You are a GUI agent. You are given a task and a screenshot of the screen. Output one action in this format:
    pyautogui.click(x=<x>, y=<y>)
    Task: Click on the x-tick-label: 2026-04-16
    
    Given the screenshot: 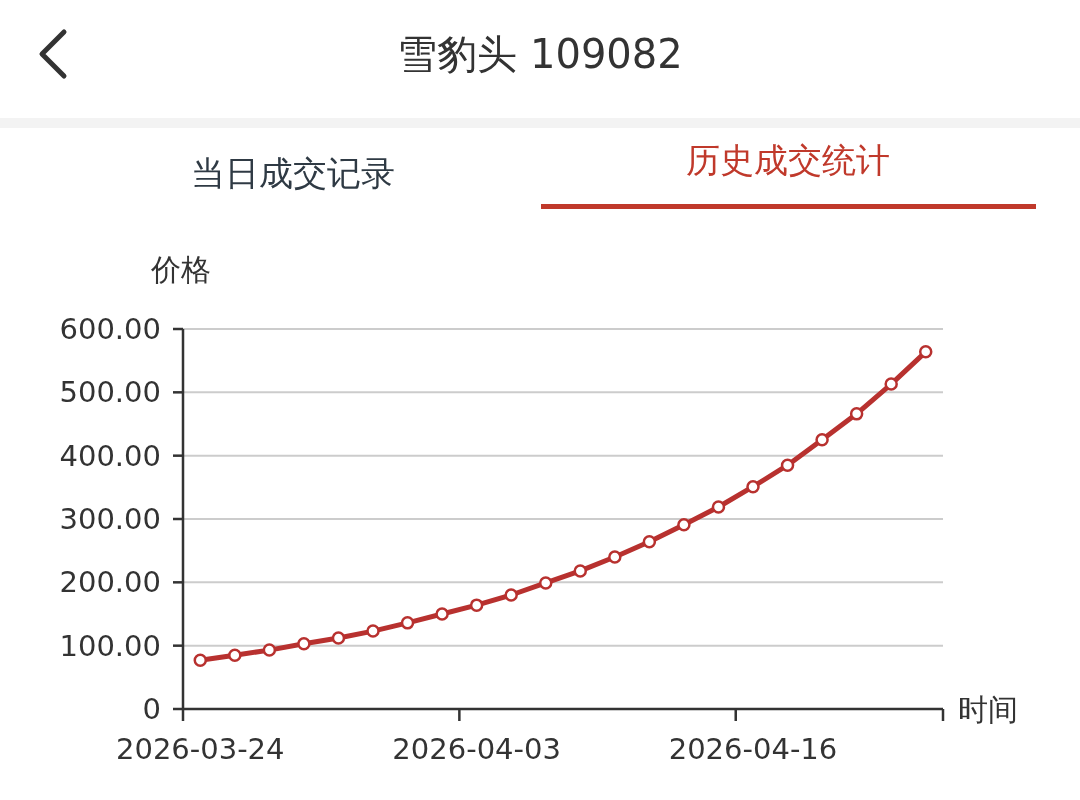 What is the action you would take?
    pyautogui.click(x=753, y=749)
    